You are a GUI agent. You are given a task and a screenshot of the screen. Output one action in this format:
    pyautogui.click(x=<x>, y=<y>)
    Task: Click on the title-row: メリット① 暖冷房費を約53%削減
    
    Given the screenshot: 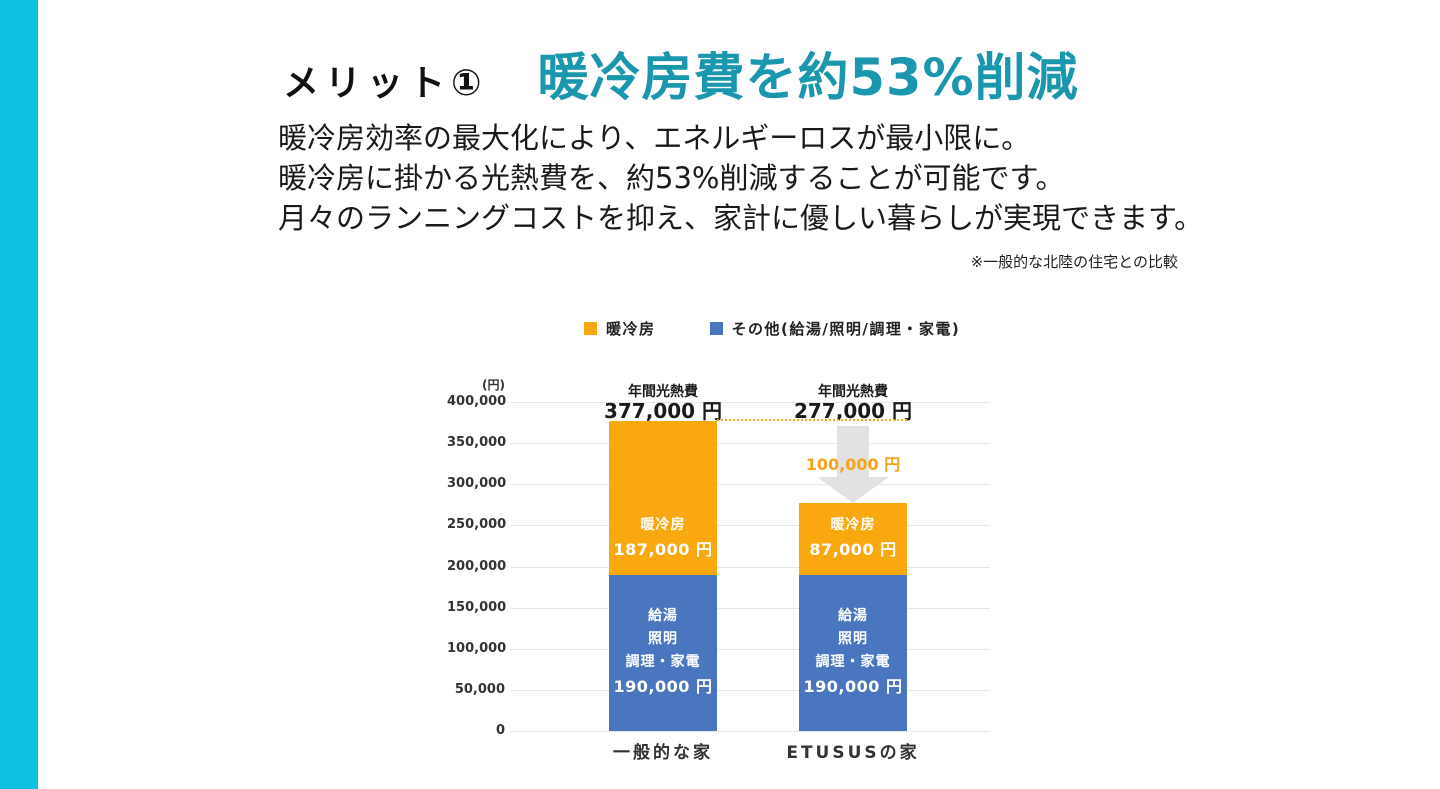 What is the action you would take?
    pyautogui.click(x=681, y=73)
    